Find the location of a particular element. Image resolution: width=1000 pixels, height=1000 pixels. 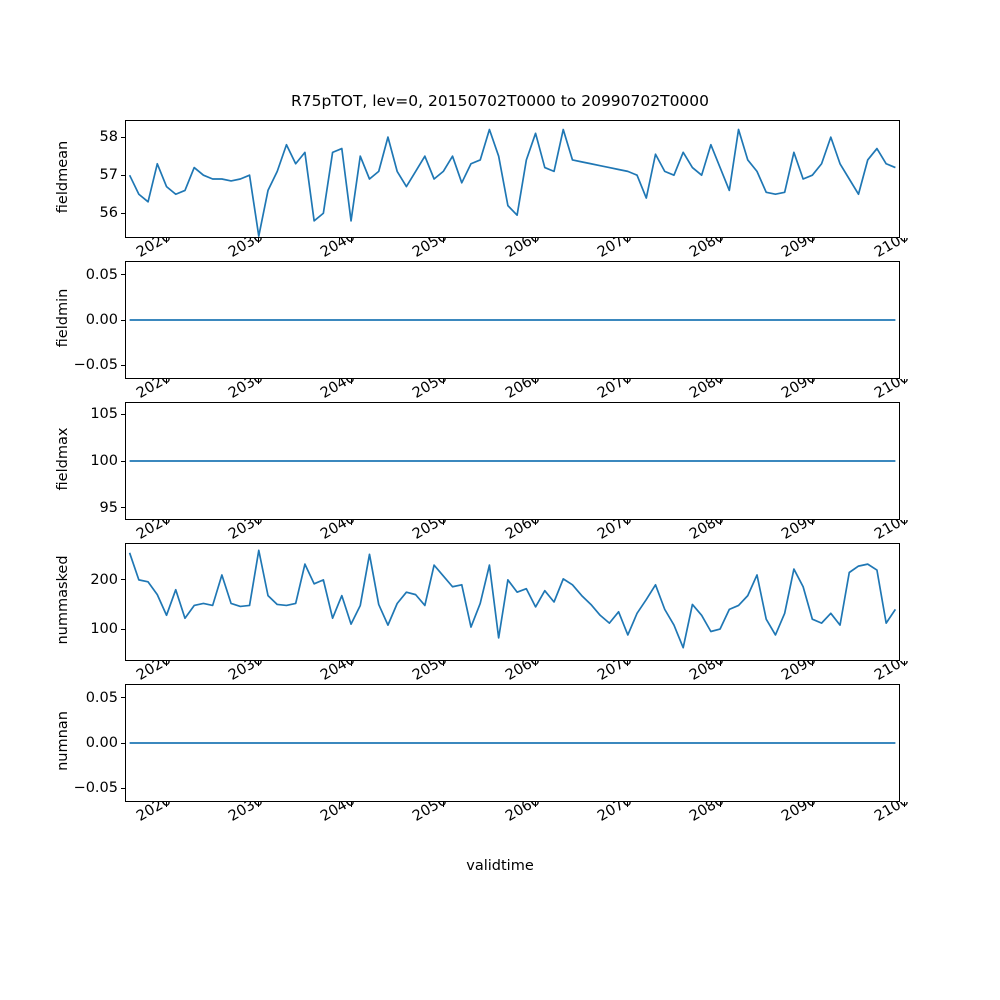

axes-frame-nummasked is located at coordinates (512, 602).